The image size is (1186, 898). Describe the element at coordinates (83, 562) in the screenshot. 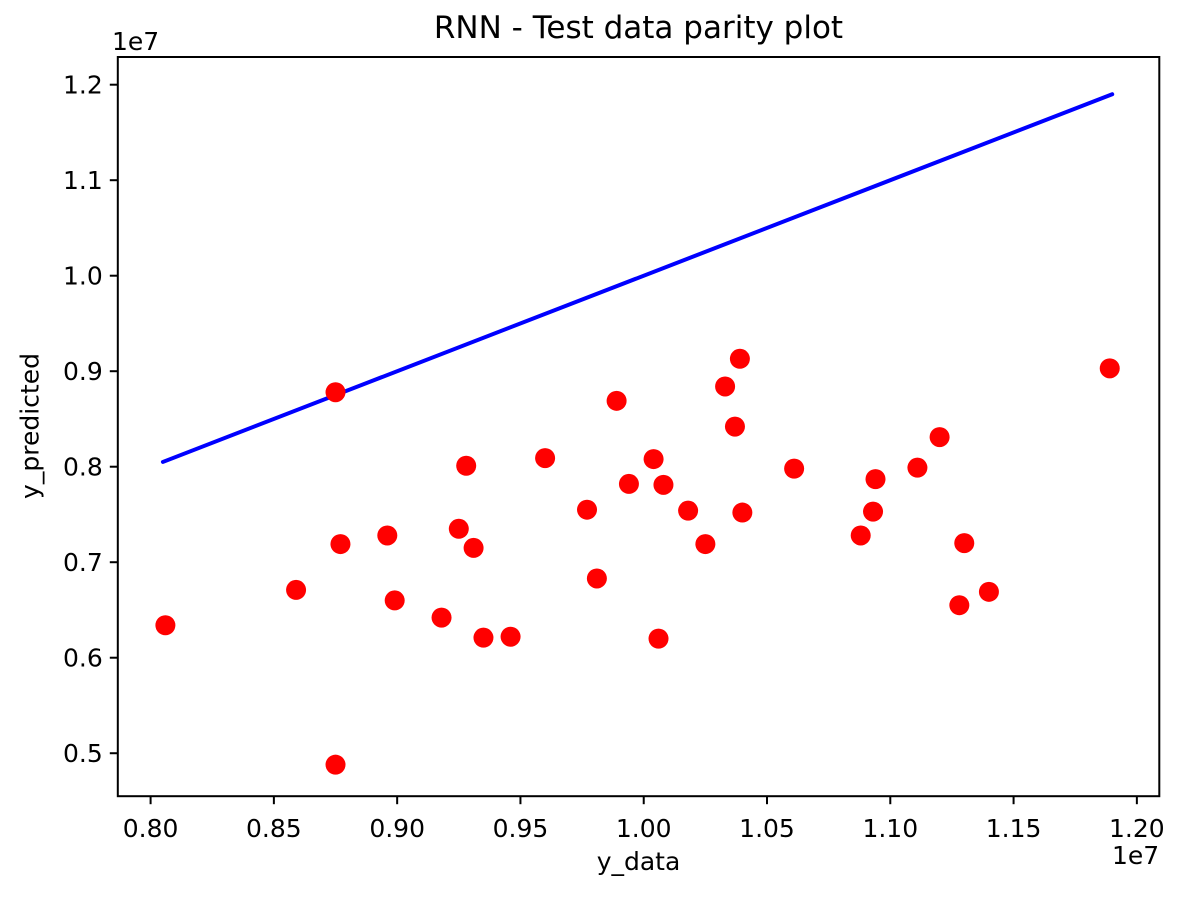

I see `y-tick-label: 0.7` at that location.